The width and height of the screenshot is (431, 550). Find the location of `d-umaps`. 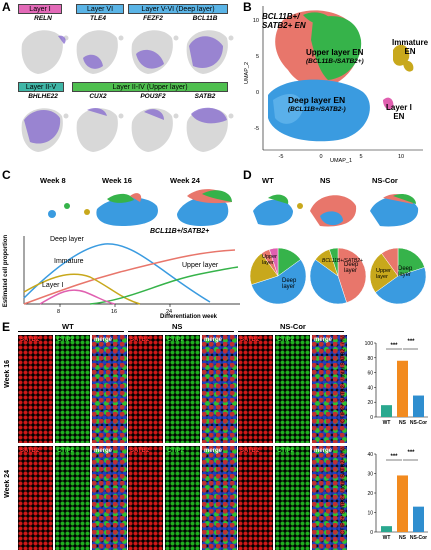

d-umaps is located at coordinates (338, 210).